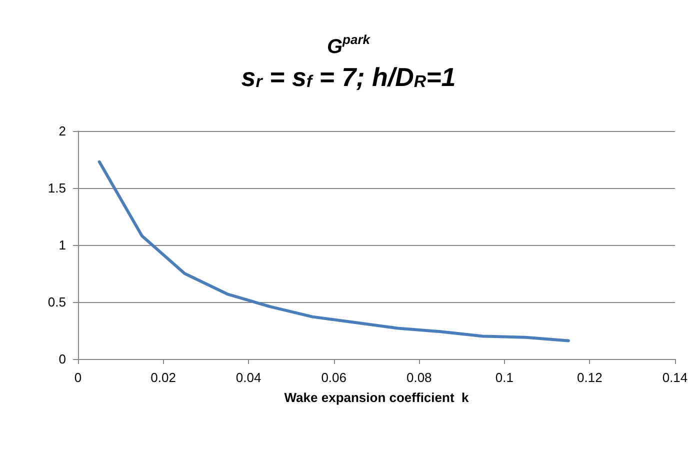 This screenshot has width=697, height=457. I want to click on chart-subtitle: sr = sf = 7; h/DR=1, so click(348, 77).